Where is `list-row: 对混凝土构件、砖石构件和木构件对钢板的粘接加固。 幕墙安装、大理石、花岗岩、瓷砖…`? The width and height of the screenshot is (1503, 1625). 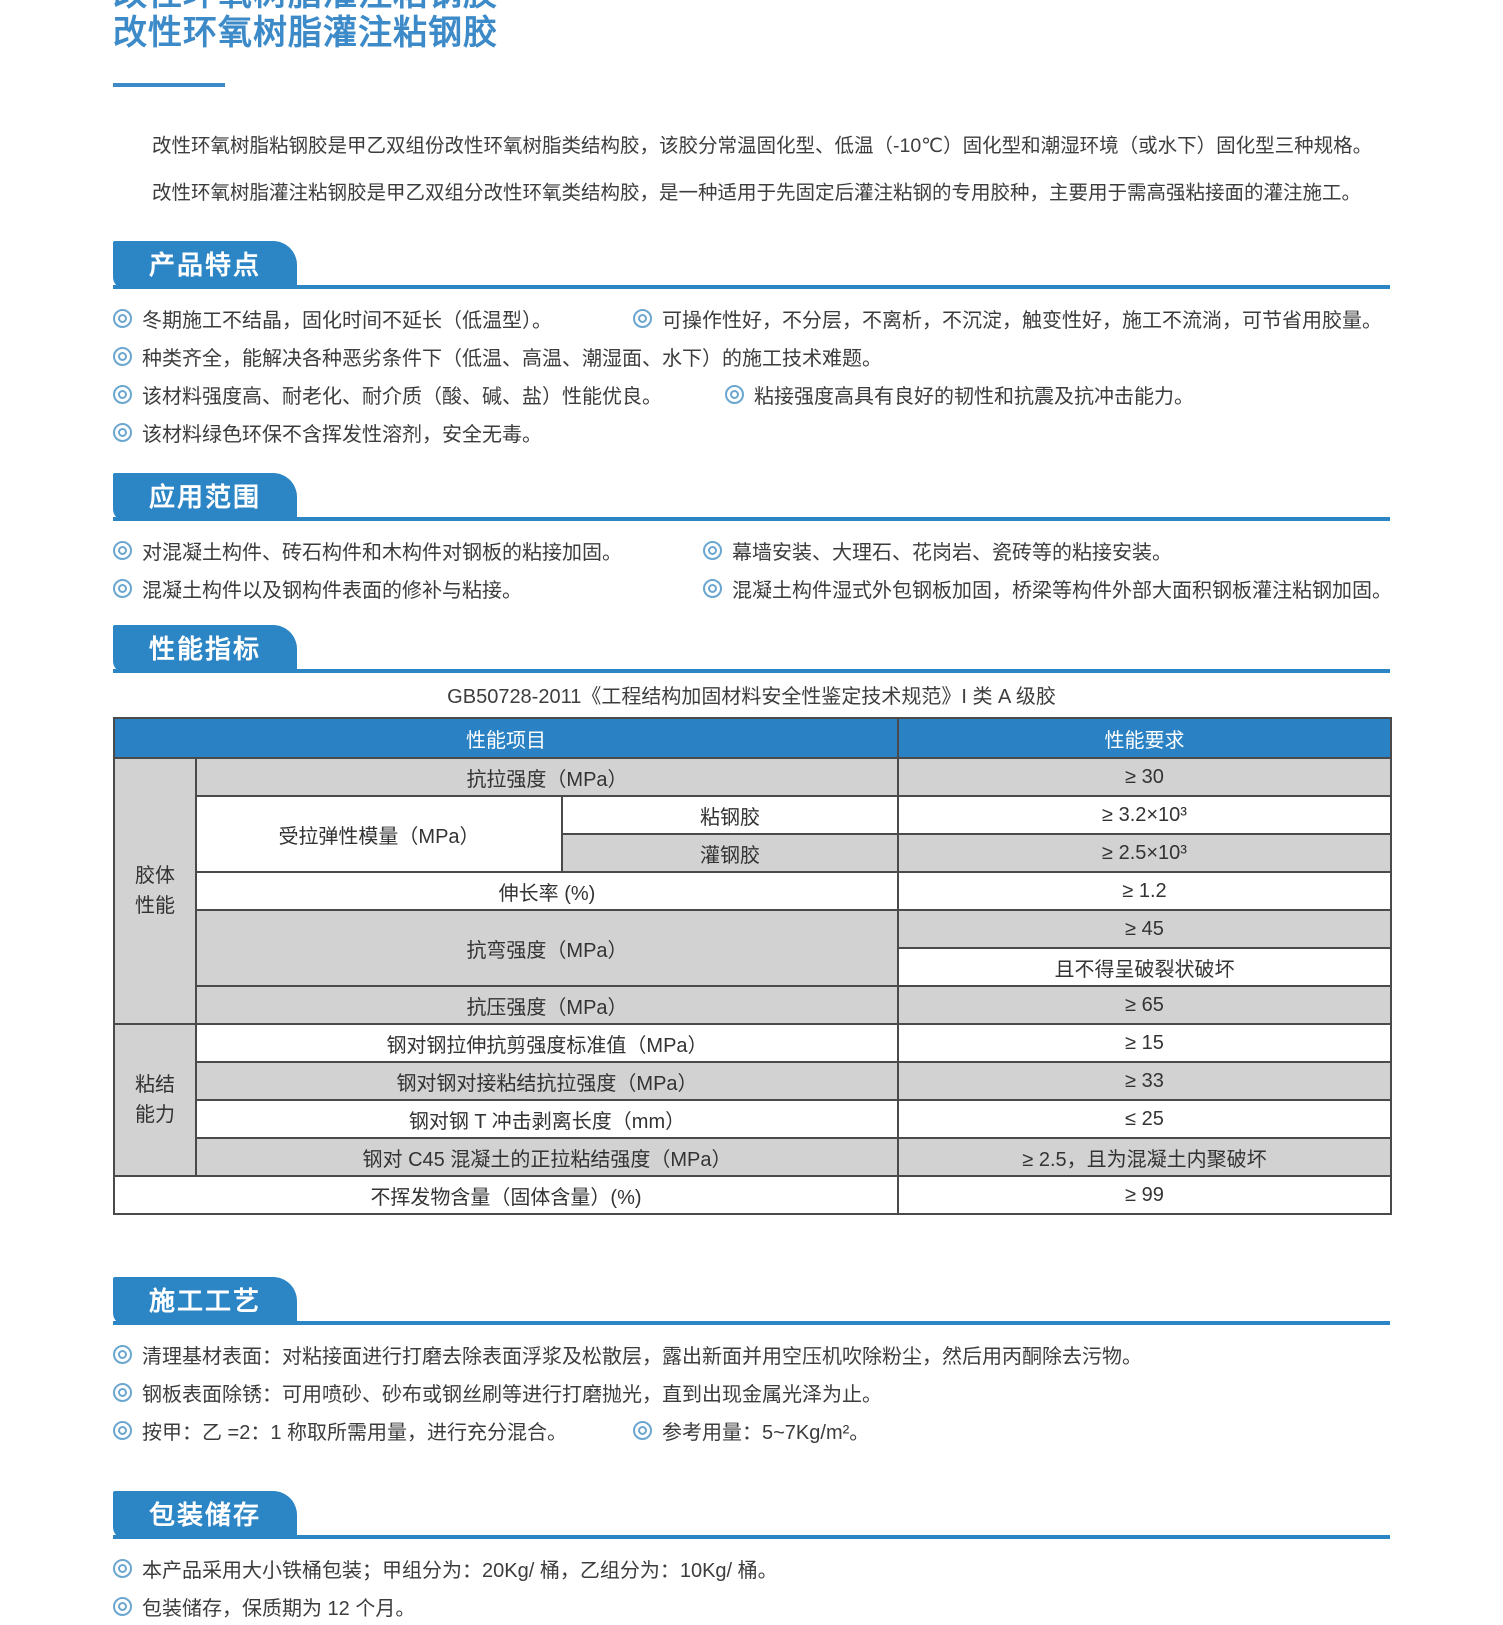
list-row: 对混凝土构件、砖石构件和木构件对钢板的粘接加固。 幕墙安装、大理石、花岗岩、瓷砖… is located at coordinates (751, 550).